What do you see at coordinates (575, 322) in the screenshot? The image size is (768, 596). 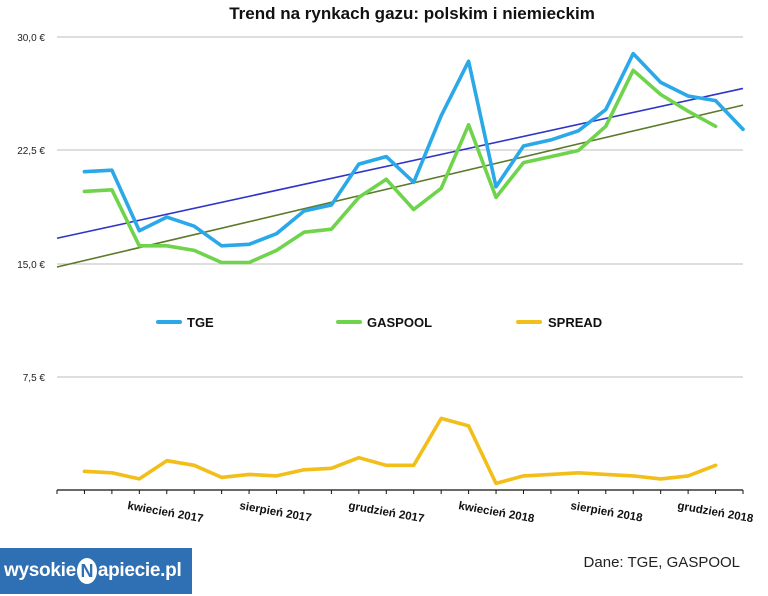 I see `legend-label-spread: SPREAD` at bounding box center [575, 322].